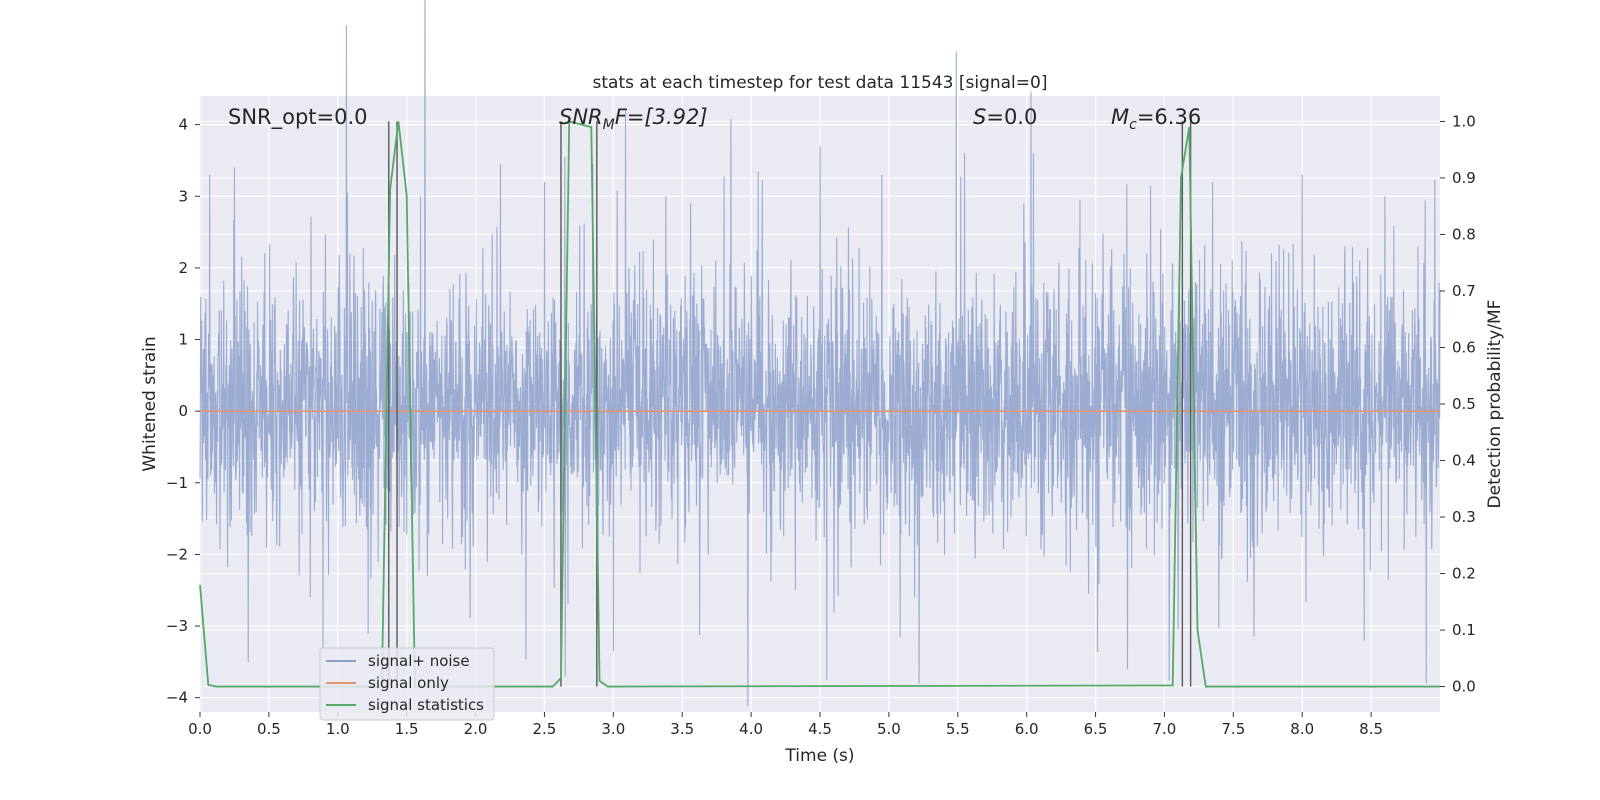 This screenshot has height=800, width=1600. Describe the element at coordinates (338, 729) in the screenshot. I see `x-tick-label: 1.0` at that location.